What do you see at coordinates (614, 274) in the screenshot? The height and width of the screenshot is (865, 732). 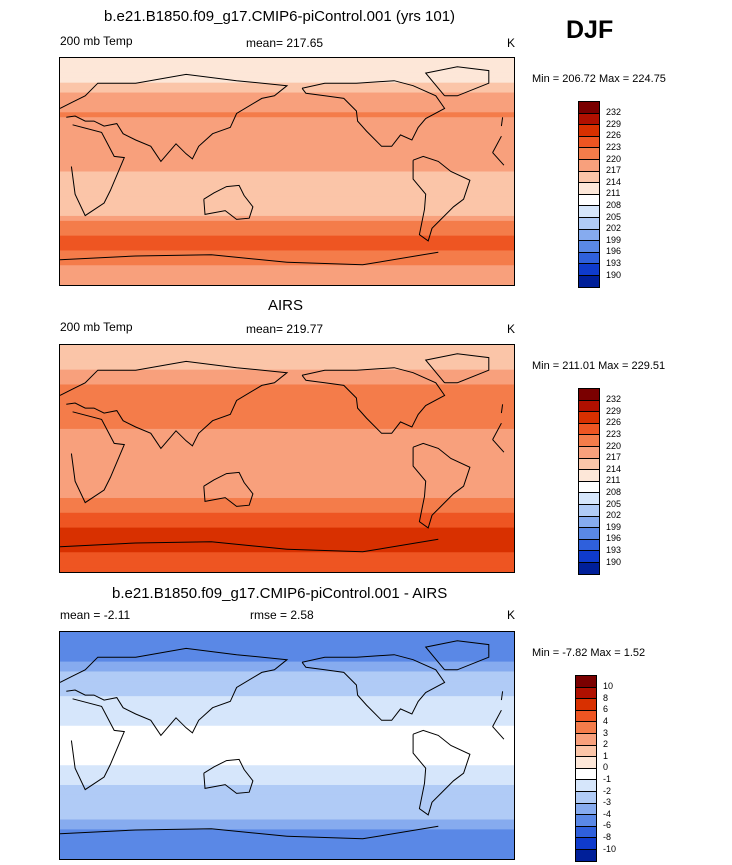 I see `colorbar-label: 190` at bounding box center [614, 274].